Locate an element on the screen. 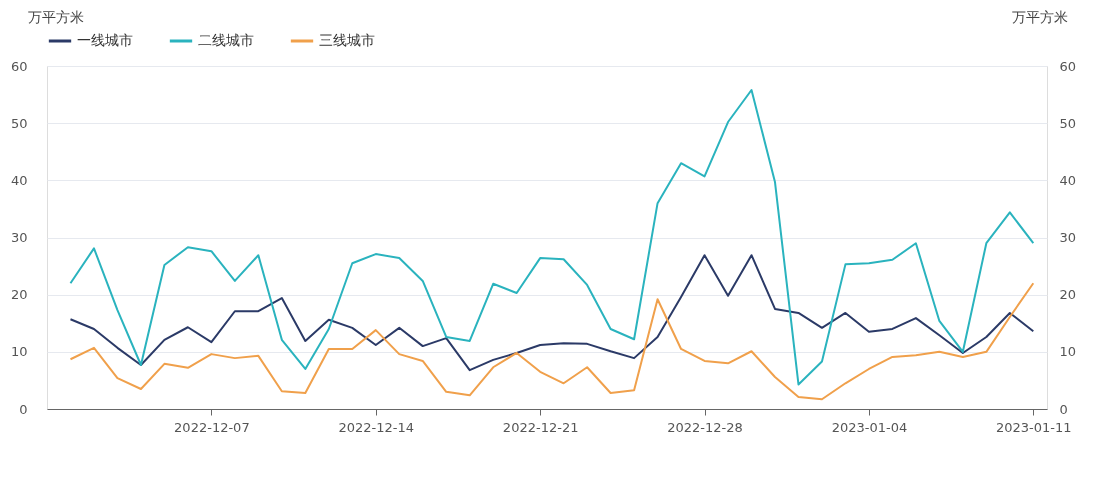 The width and height of the screenshot is (1108, 494). y-axis-title: 万平方米 is located at coordinates (55, 16).